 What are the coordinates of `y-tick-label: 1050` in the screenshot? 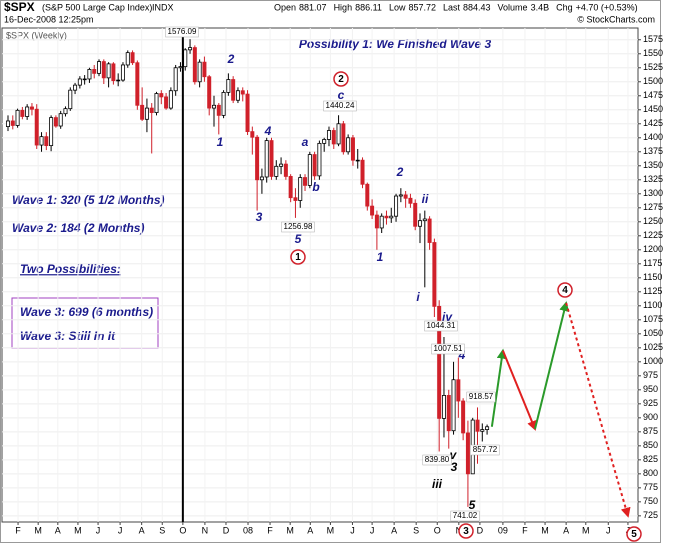 It's located at (653, 333).